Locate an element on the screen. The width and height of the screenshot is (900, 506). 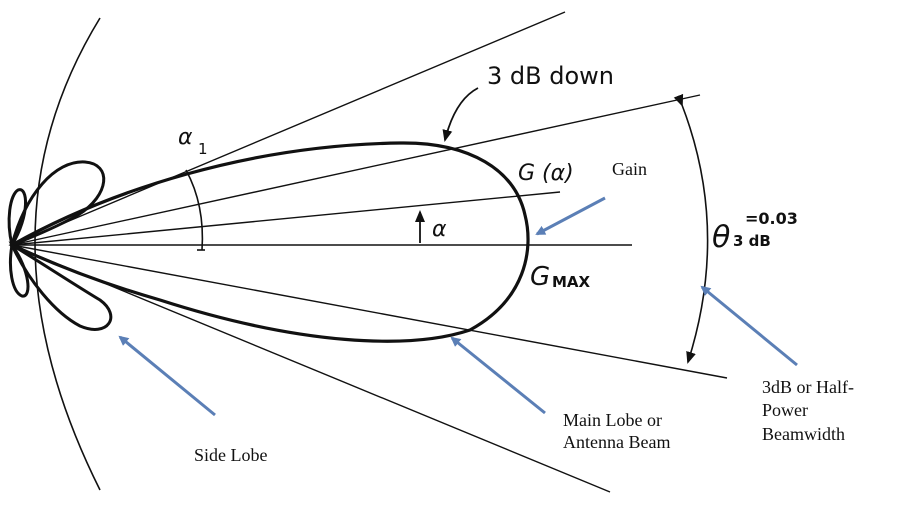
gmax-subscript: MAX is located at coordinates (571, 282).